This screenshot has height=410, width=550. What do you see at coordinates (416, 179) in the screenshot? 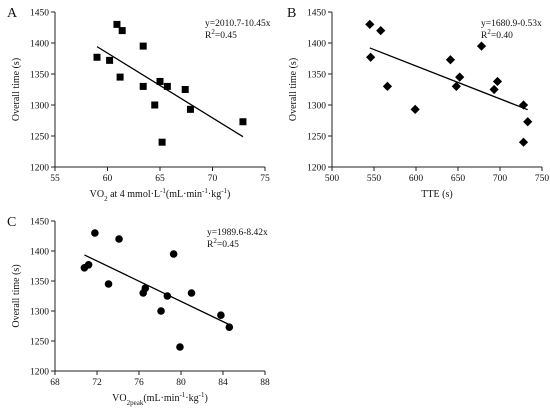
I see `x-tick-label: 600` at bounding box center [416, 179].